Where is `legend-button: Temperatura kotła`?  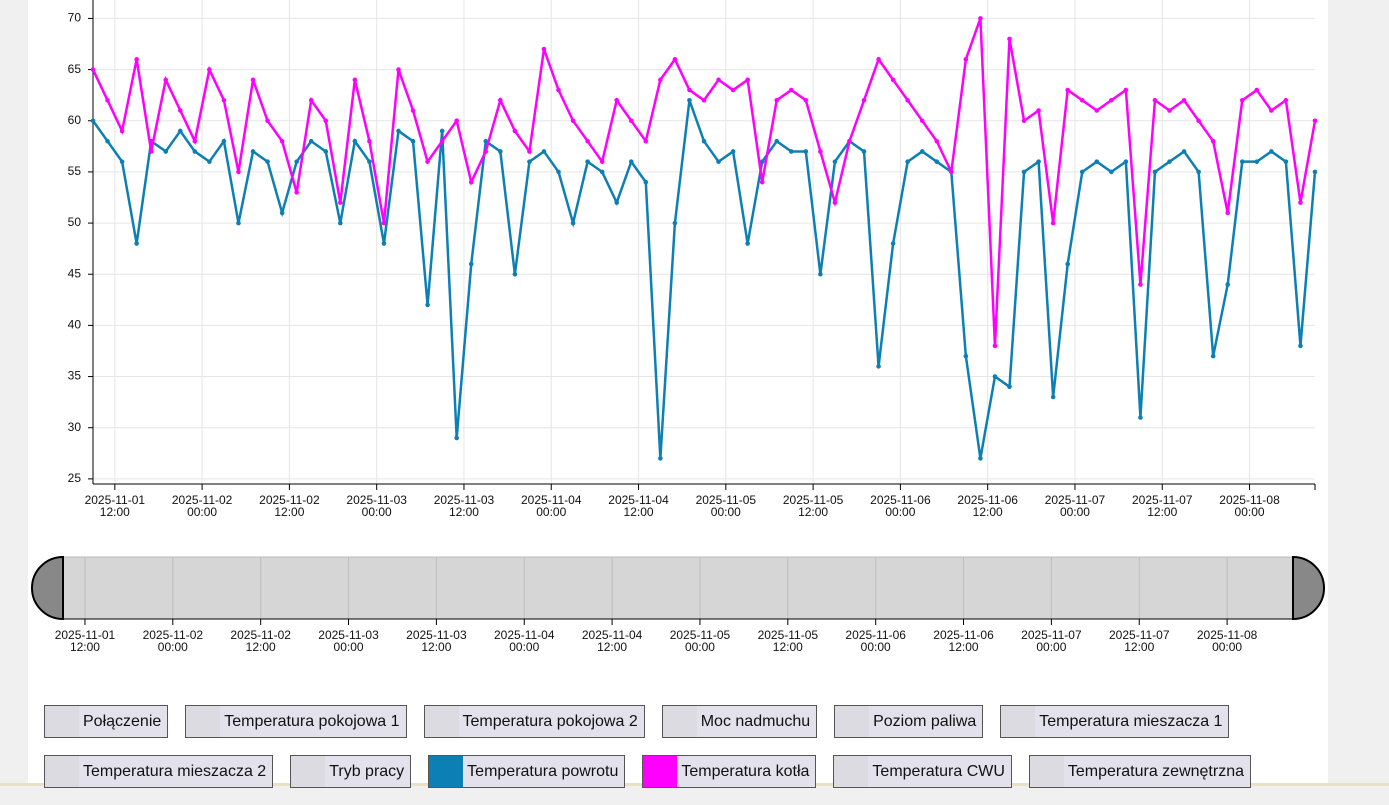 legend-button: Temperatura kotła is located at coordinates (729, 771).